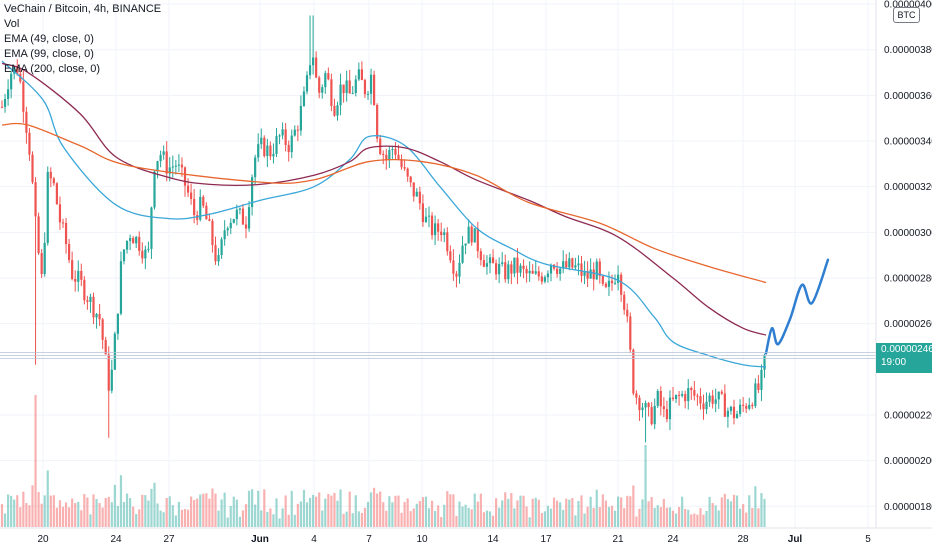 The image size is (932, 550). Describe the element at coordinates (618, 539) in the screenshot. I see `time-tick-label: 21` at that location.